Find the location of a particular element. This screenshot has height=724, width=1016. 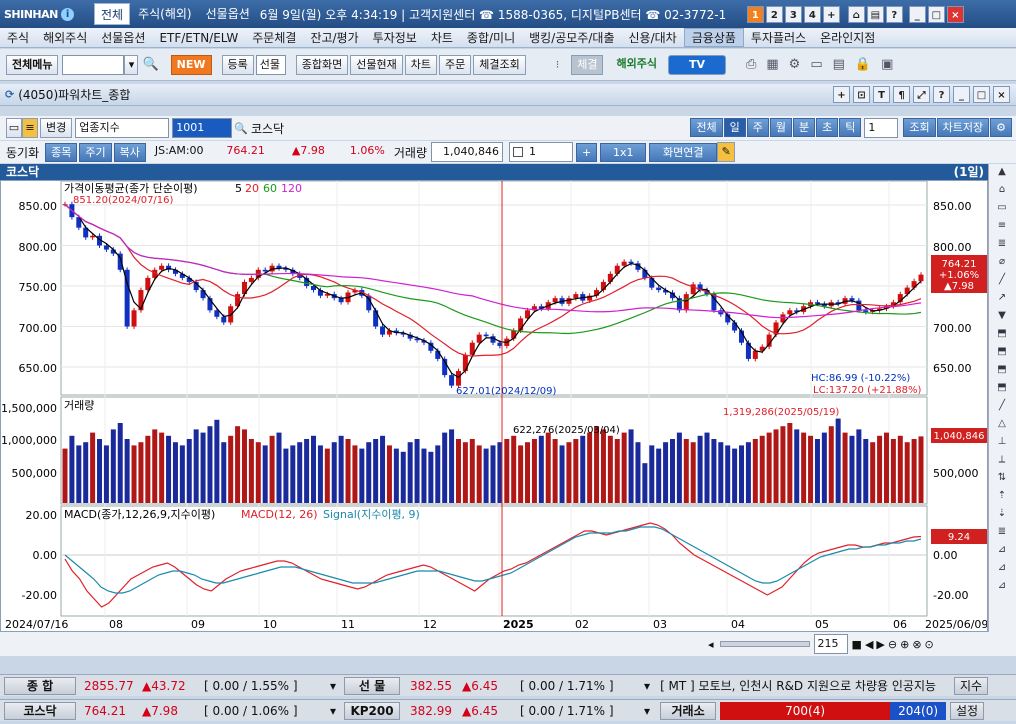

window-memo-icon: ¶ is located at coordinates (901, 94).